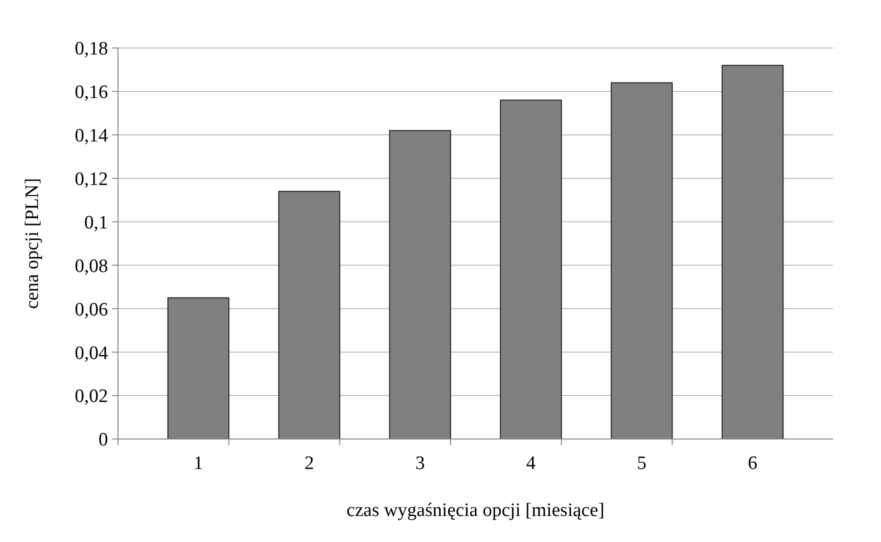 This screenshot has height=542, width=881. What do you see at coordinates (199, 463) in the screenshot?
I see `x-tick-label: 1` at bounding box center [199, 463].